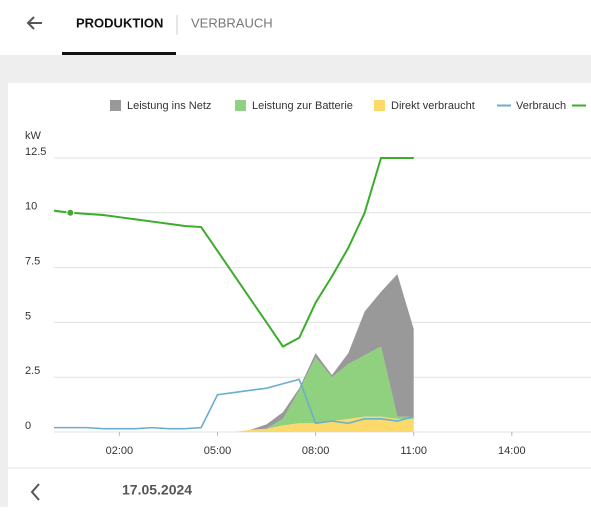 This screenshot has height=512, width=591. Describe the element at coordinates (302, 106) in the screenshot. I see `legend-label: Leistung zur Batterie` at that location.